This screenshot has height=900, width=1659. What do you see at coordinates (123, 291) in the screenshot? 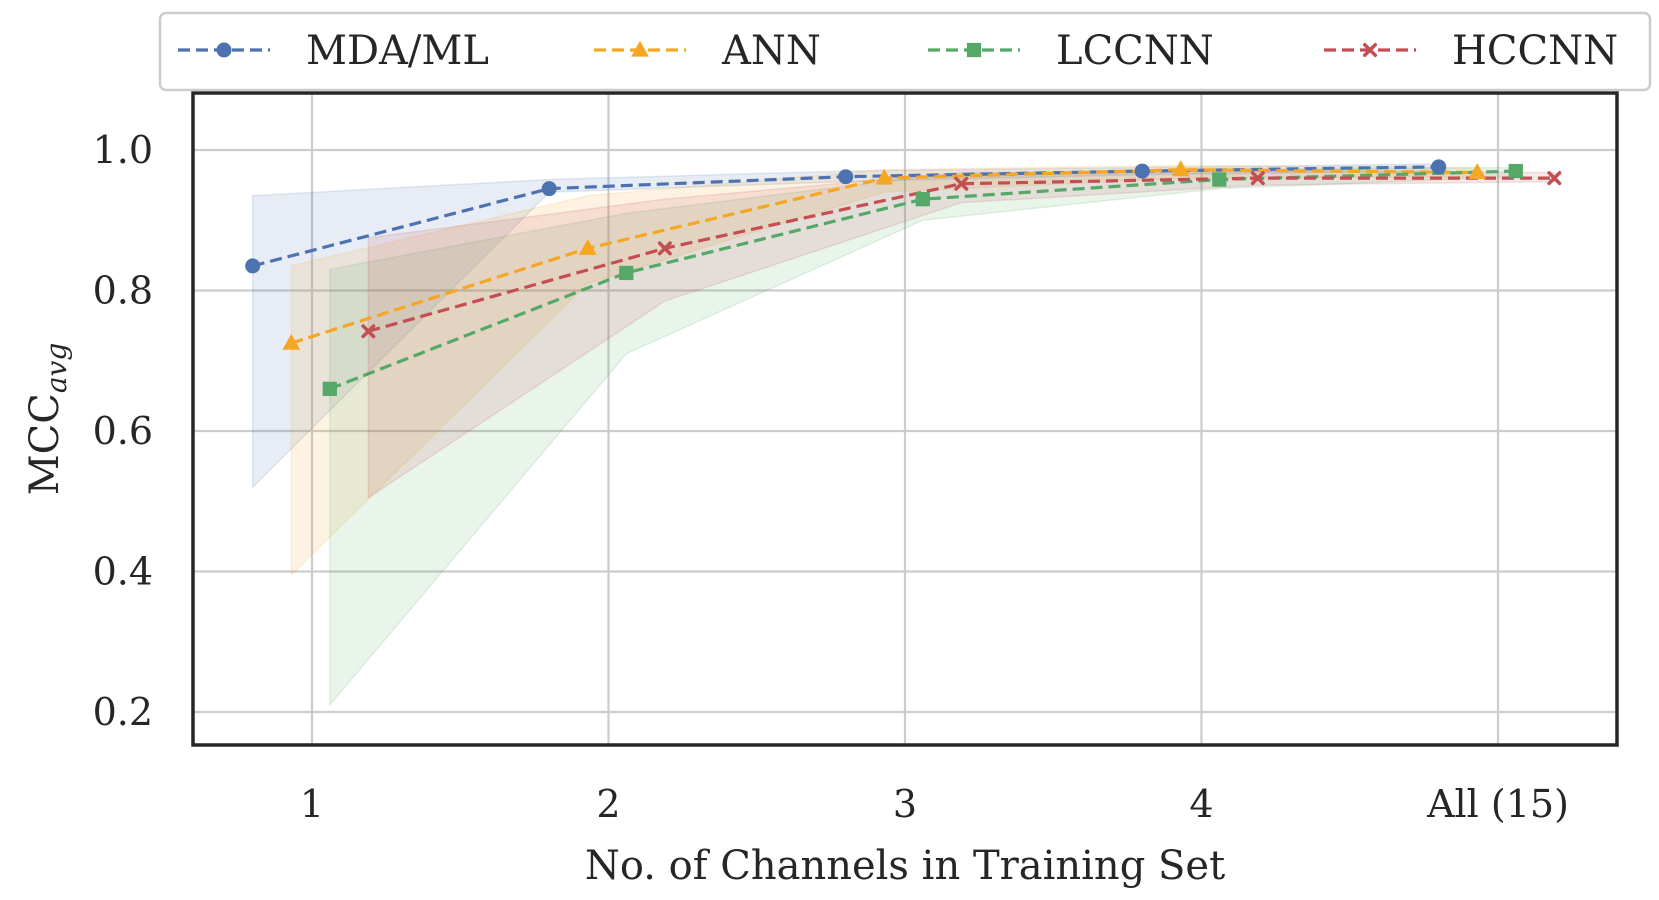
I see `y-tick-label: 0.8` at bounding box center [123, 291].